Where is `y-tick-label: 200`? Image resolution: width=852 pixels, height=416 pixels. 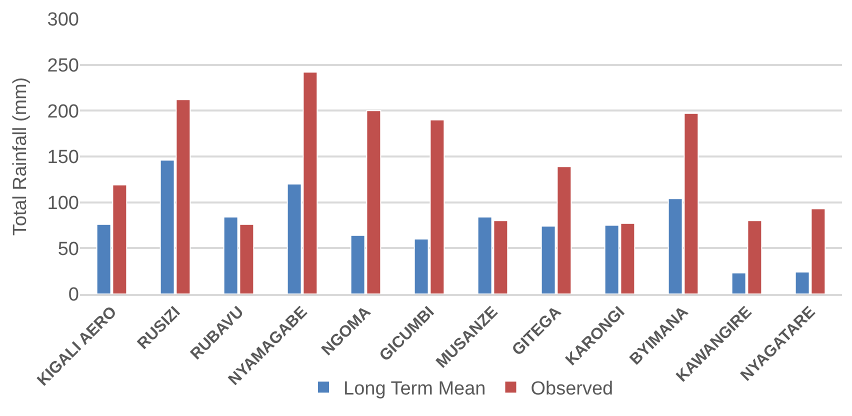
y-tick-label: 200 is located at coordinates (63, 111).